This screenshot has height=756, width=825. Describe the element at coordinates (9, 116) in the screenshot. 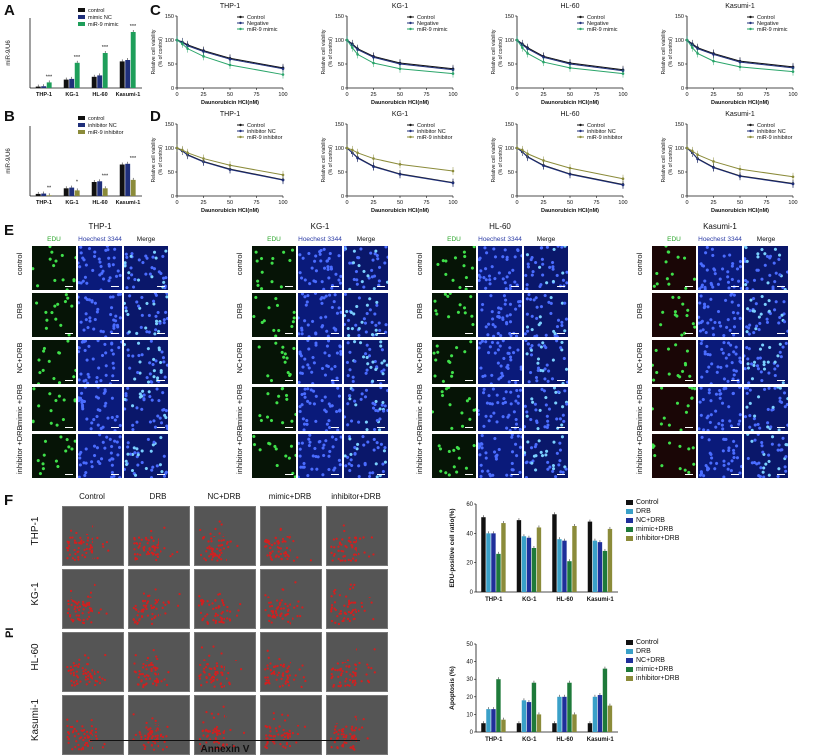

I see `panel-label-b: B` at that location.